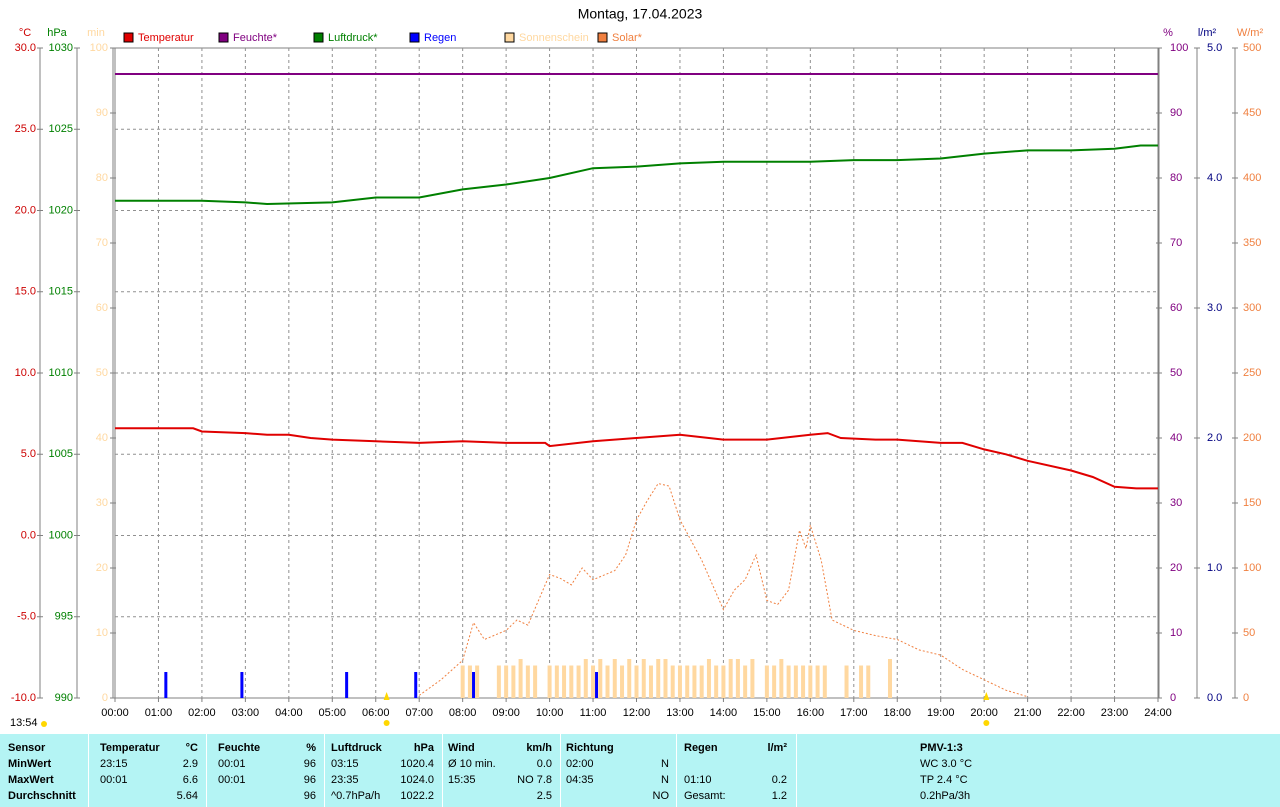  What do you see at coordinates (24, 723) in the screenshot?
I see `daylight-label: 13:54` at bounding box center [24, 723].